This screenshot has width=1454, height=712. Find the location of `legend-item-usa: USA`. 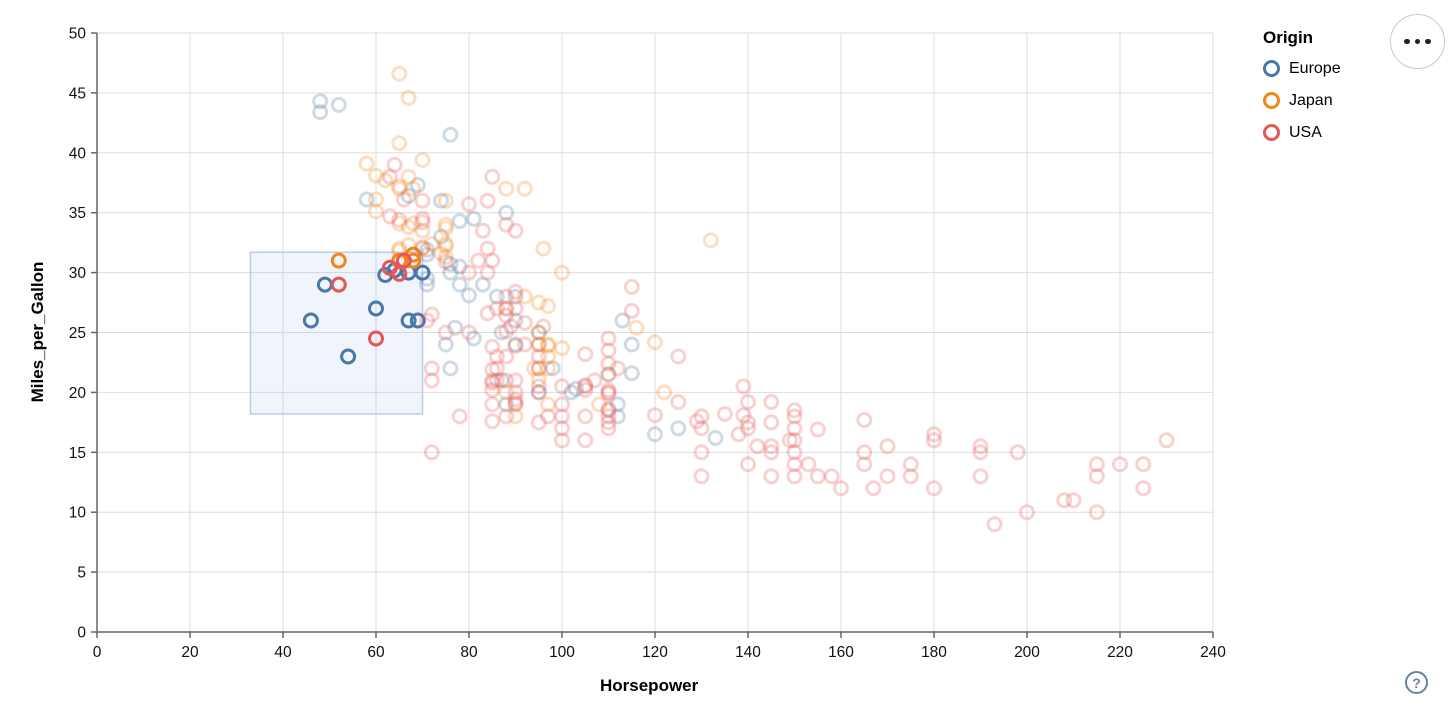

legend-item-usa: USA is located at coordinates (1302, 132).